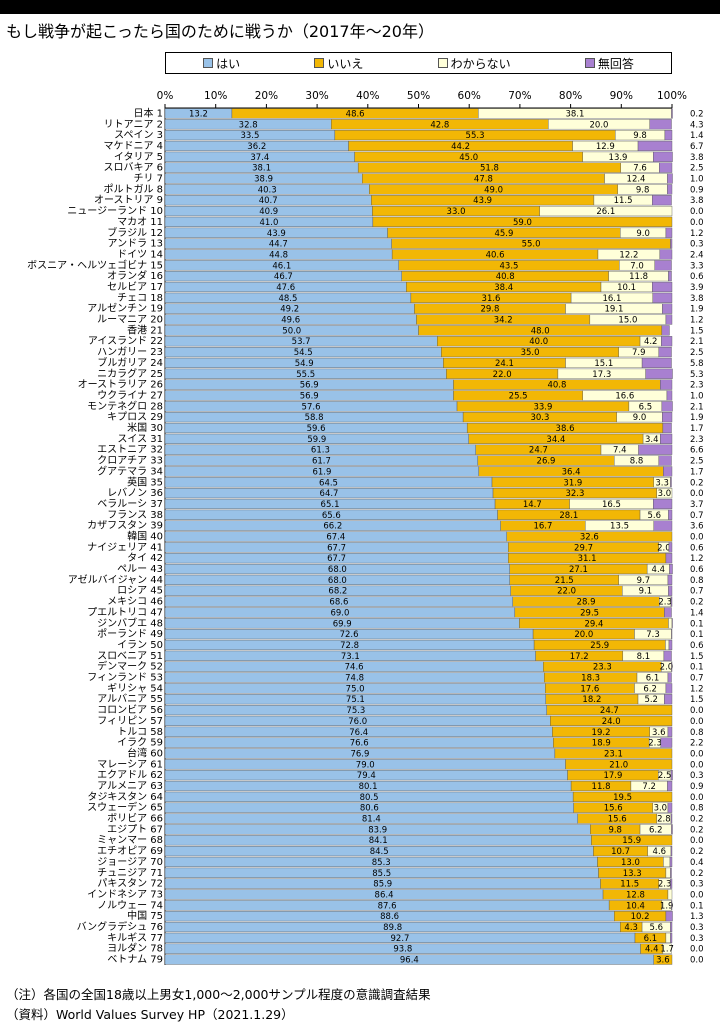 The width and height of the screenshot is (720, 1026). I want to click on data-label-no: 55.3, so click(475, 136).